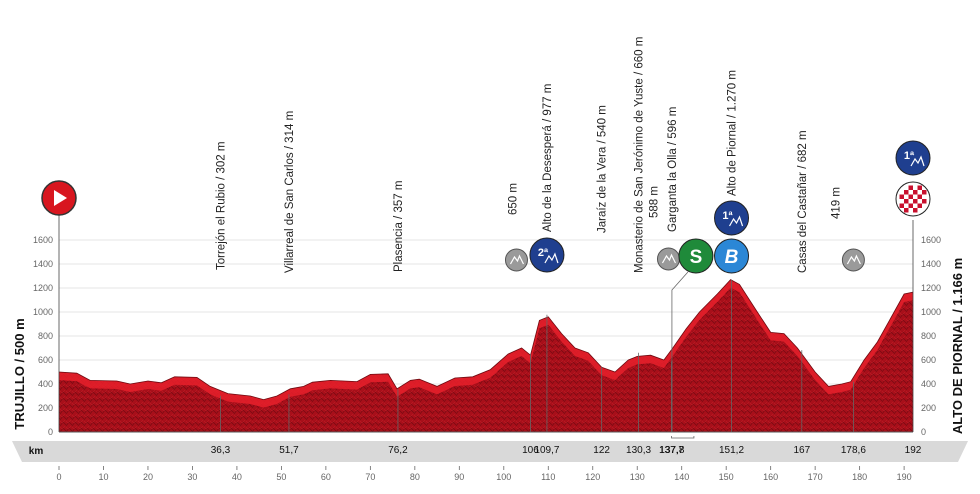  Describe the element at coordinates (289, 450) in the screenshot. I see `waypoint-km-label: 51,7` at that location.